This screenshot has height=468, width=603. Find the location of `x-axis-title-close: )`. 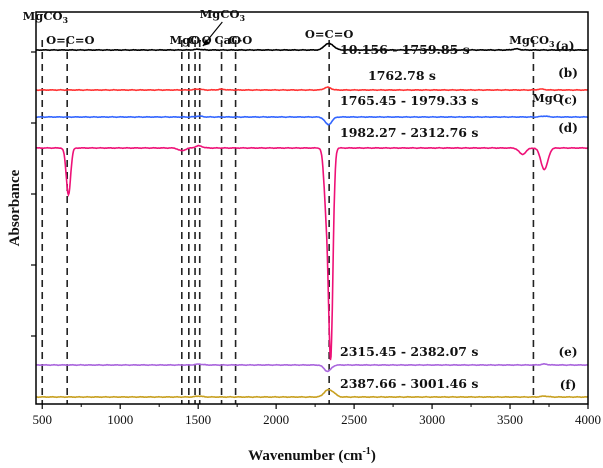

x-axis-title-close: ) is located at coordinates (373, 456).